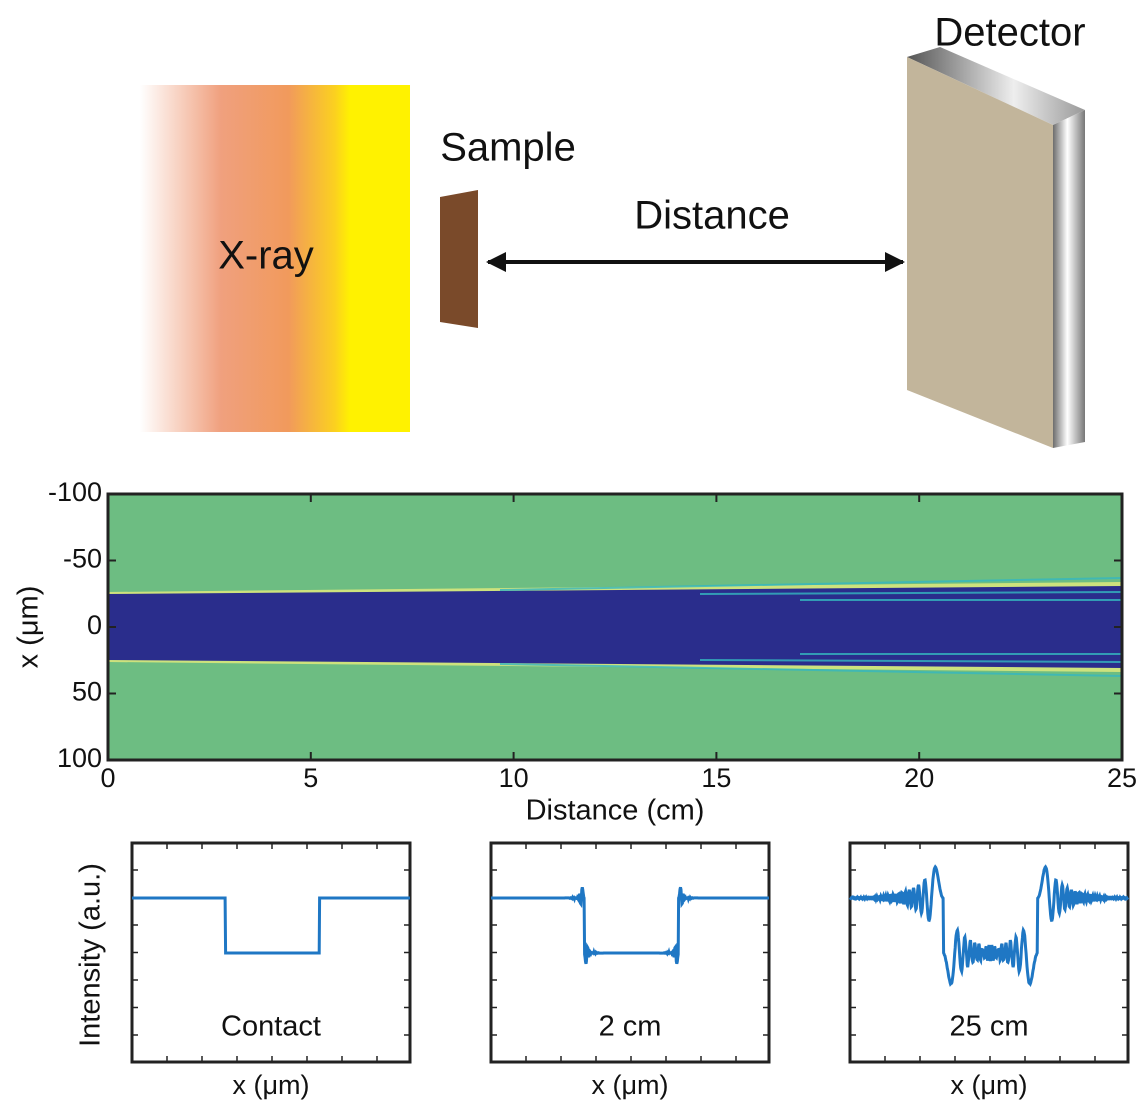  What do you see at coordinates (82, 559) in the screenshot?
I see `y-tick-label: -50` at bounding box center [82, 559].